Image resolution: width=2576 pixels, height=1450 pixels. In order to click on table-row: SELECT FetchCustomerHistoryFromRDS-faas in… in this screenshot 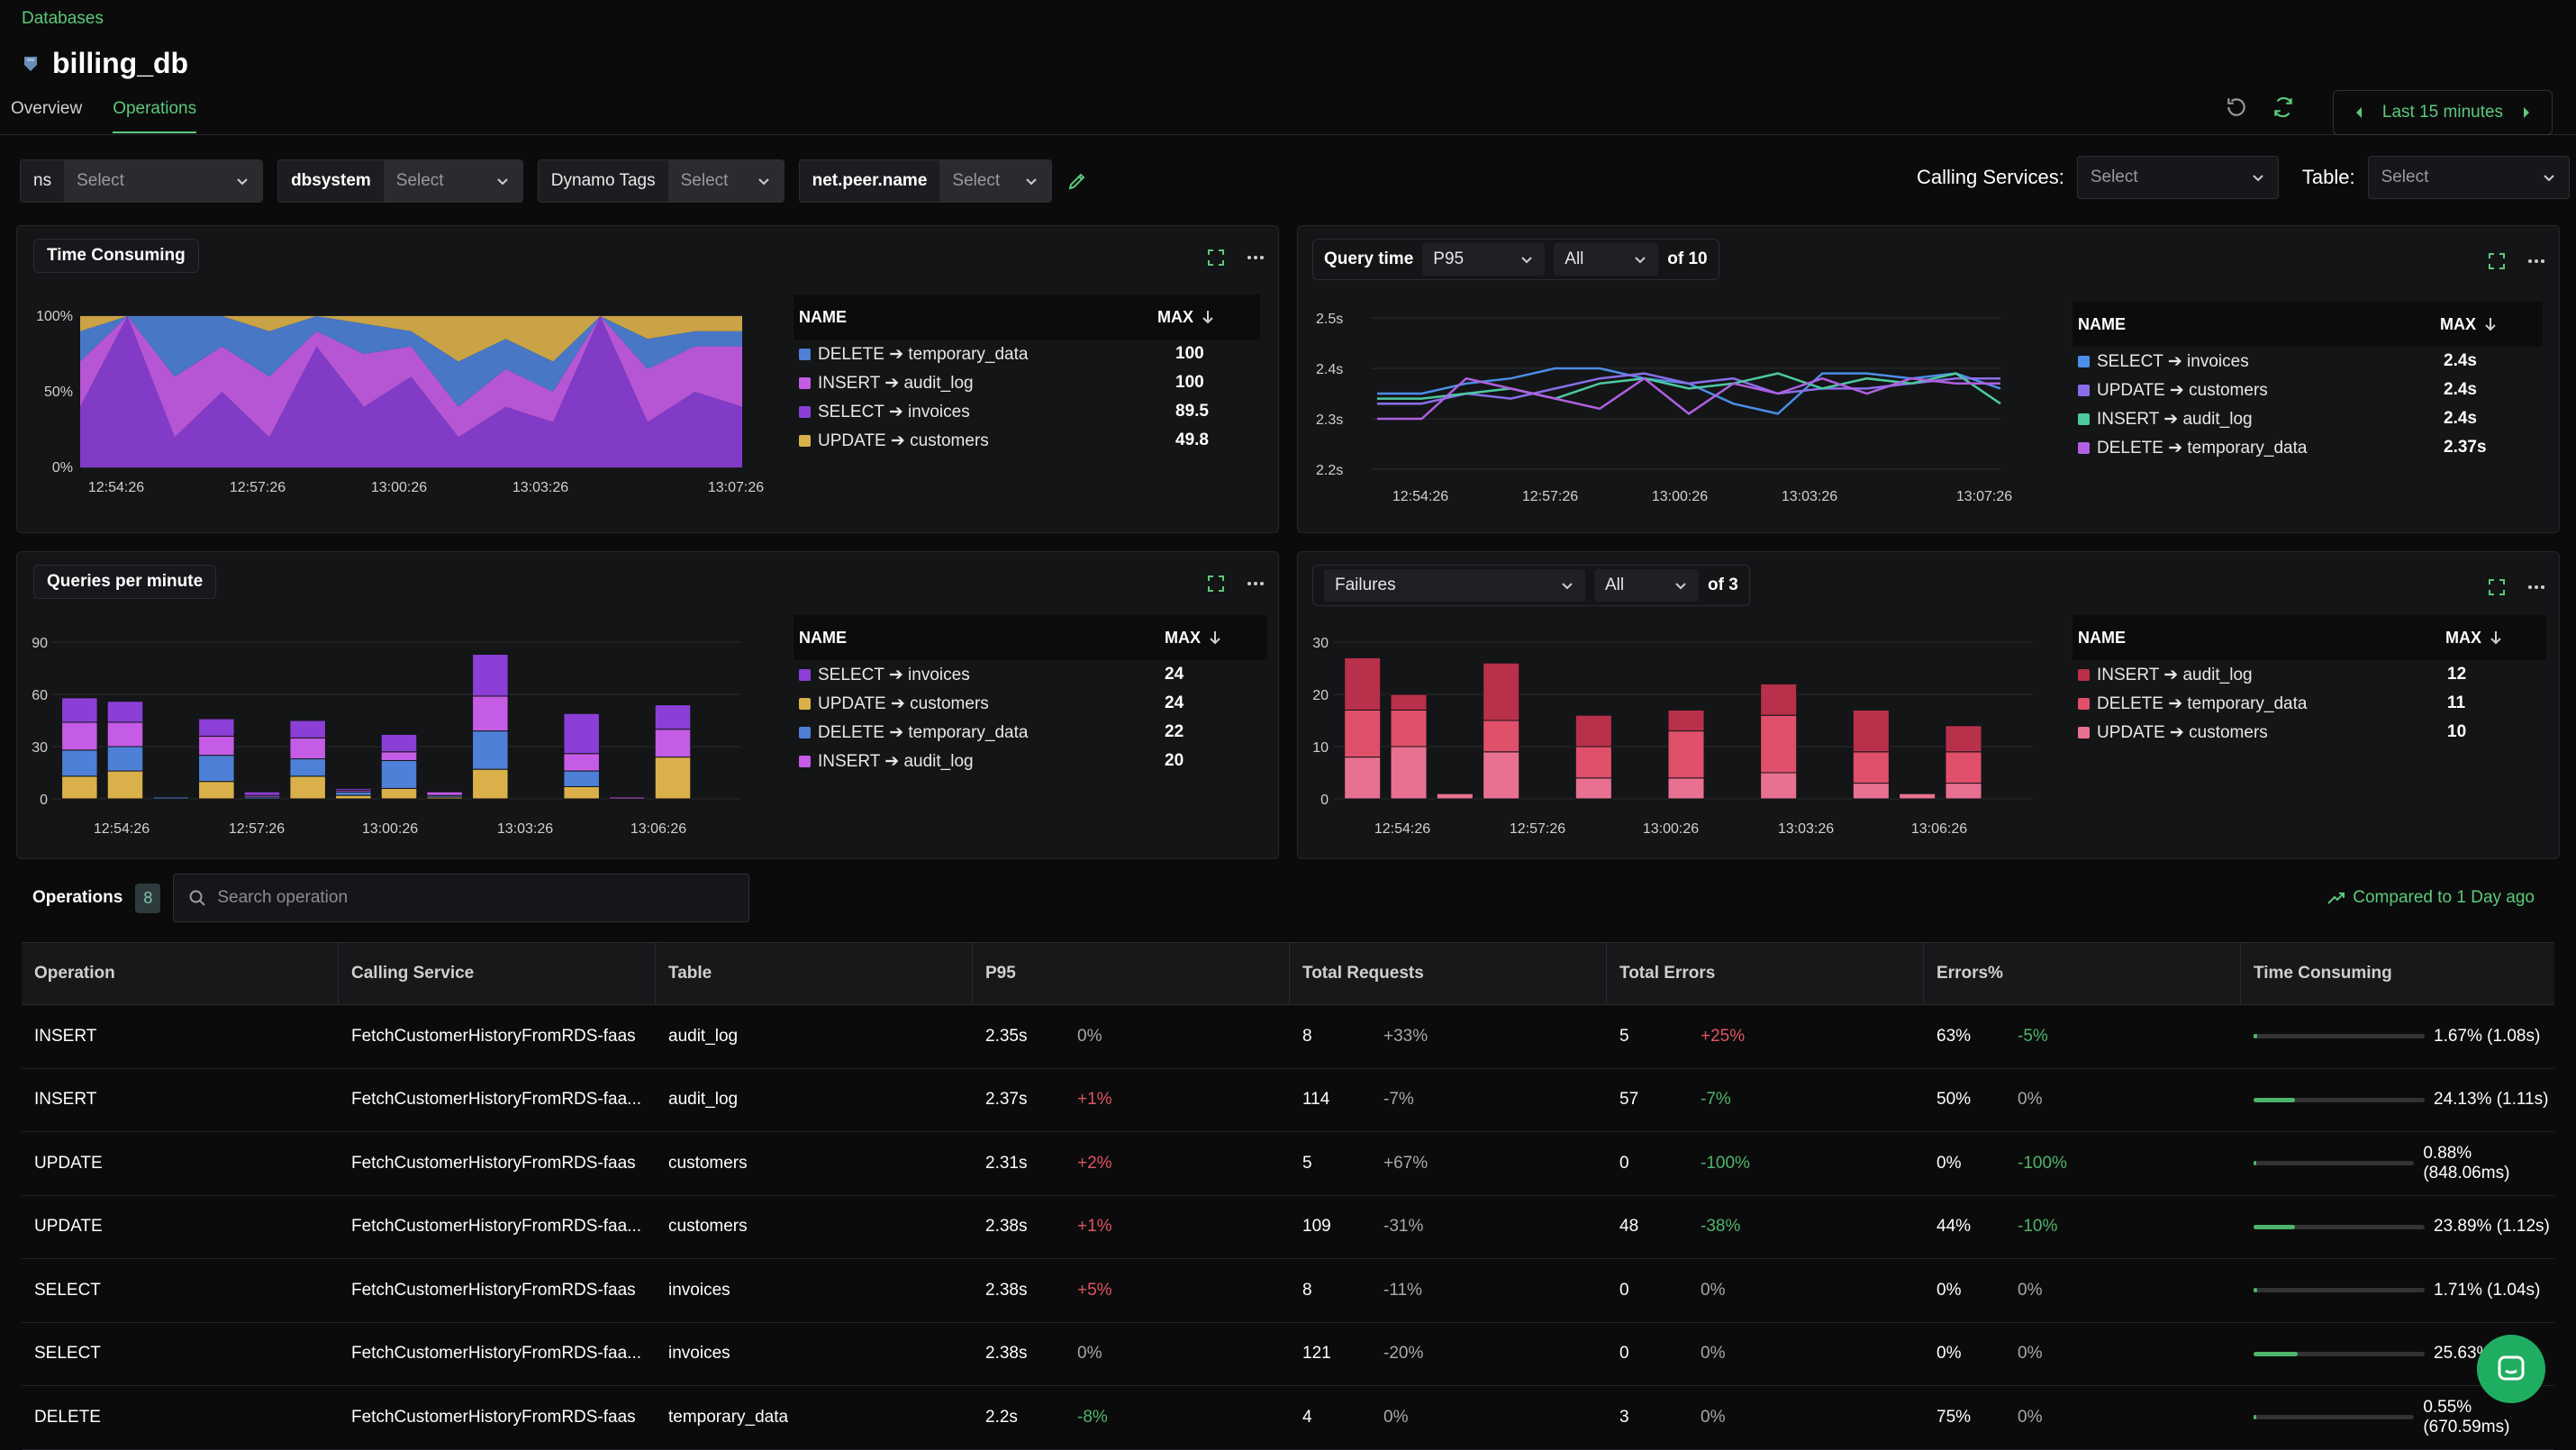, I will do `click(1288, 1291)`.